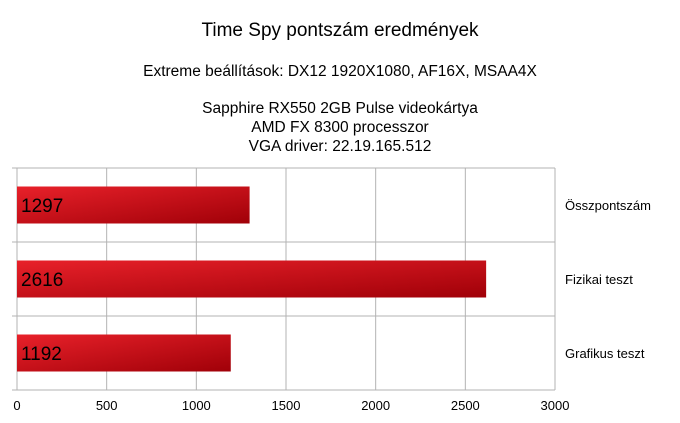 The image size is (680, 423). Describe the element at coordinates (340, 108) in the screenshot. I see `info-line-gpu: Sapphire RX550 2GB Pulse videokártya` at that location.